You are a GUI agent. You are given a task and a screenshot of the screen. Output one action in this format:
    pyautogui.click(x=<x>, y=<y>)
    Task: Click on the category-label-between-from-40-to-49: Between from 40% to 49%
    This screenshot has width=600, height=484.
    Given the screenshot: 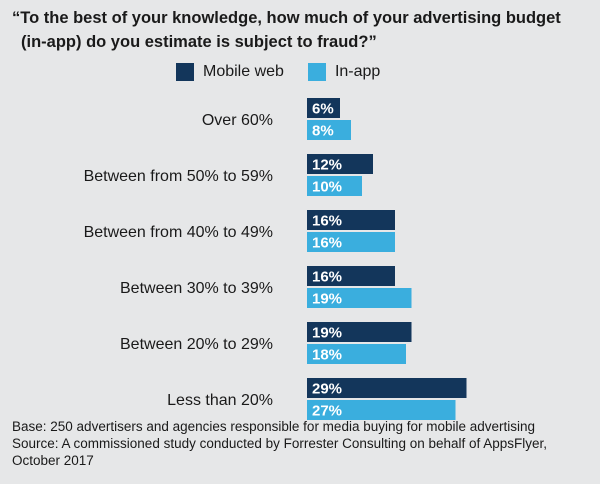 What is the action you would take?
    pyautogui.click(x=178, y=232)
    